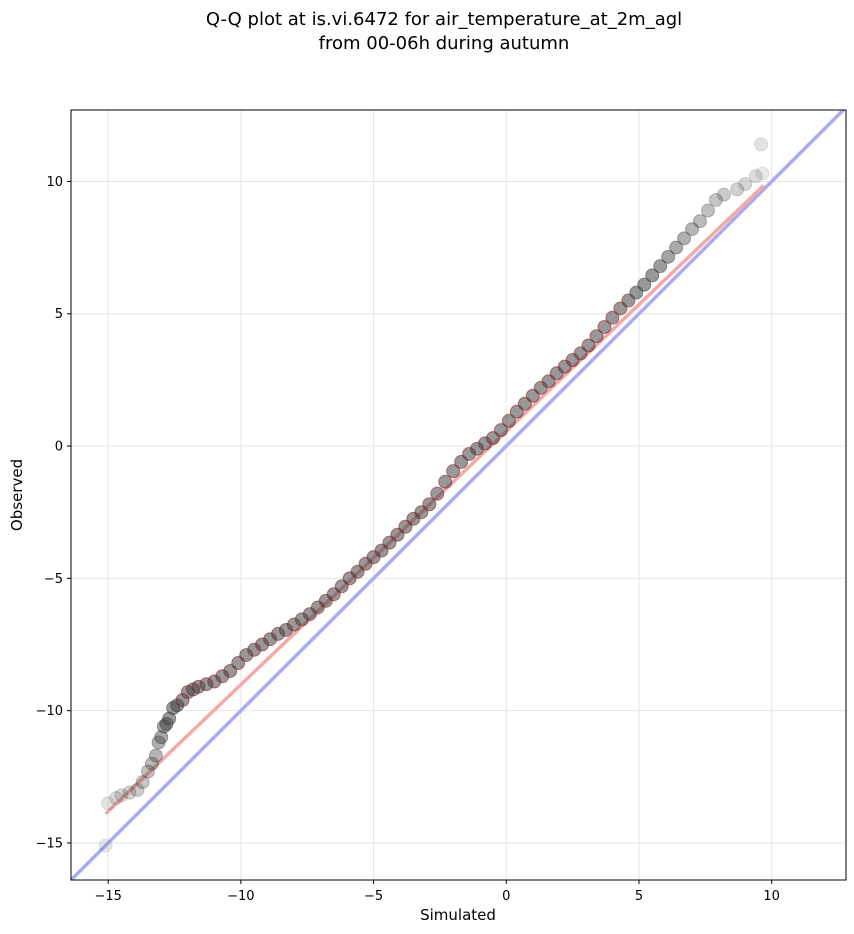 The image size is (854, 934). I want to click on y-axis-label: Observed, so click(17, 495).